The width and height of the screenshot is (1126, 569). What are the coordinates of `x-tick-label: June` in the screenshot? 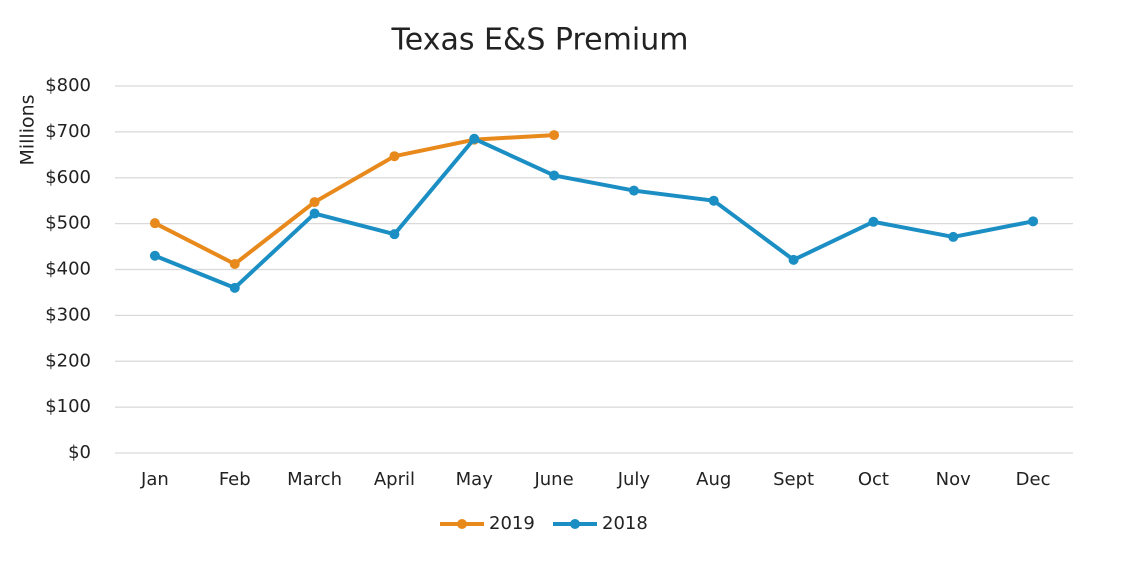 It's located at (553, 479).